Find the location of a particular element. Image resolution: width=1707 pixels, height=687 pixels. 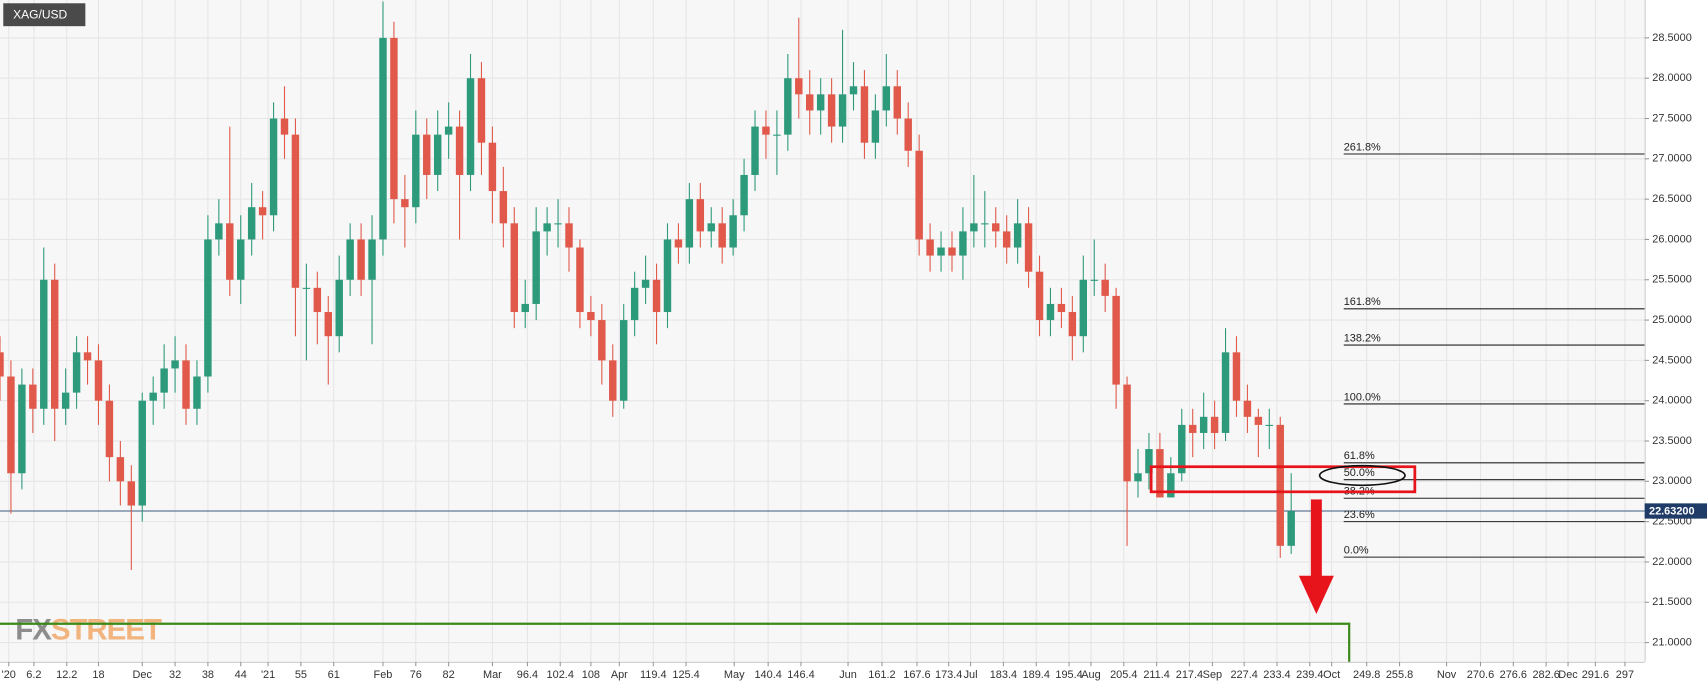

circle-mark is located at coordinates (1362, 475).